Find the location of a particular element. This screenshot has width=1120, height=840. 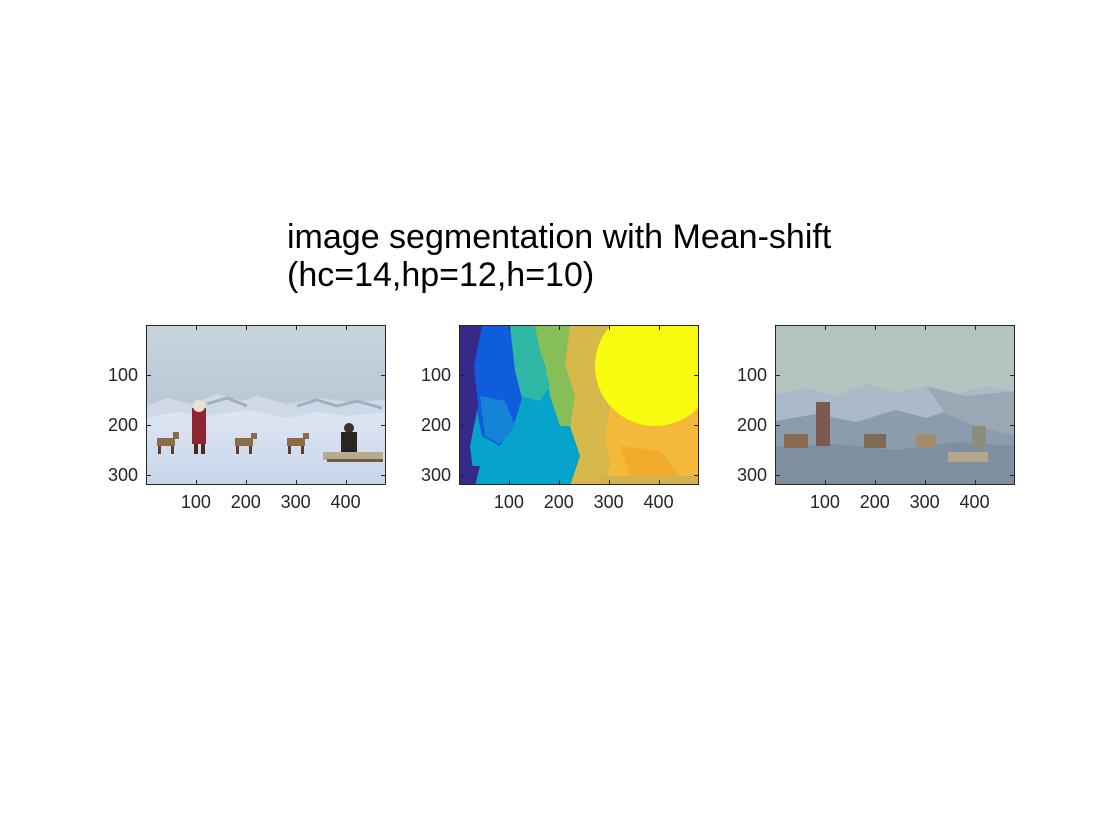

title-line-2: (hc=14,hp=12,h=10) is located at coordinates (441, 275).